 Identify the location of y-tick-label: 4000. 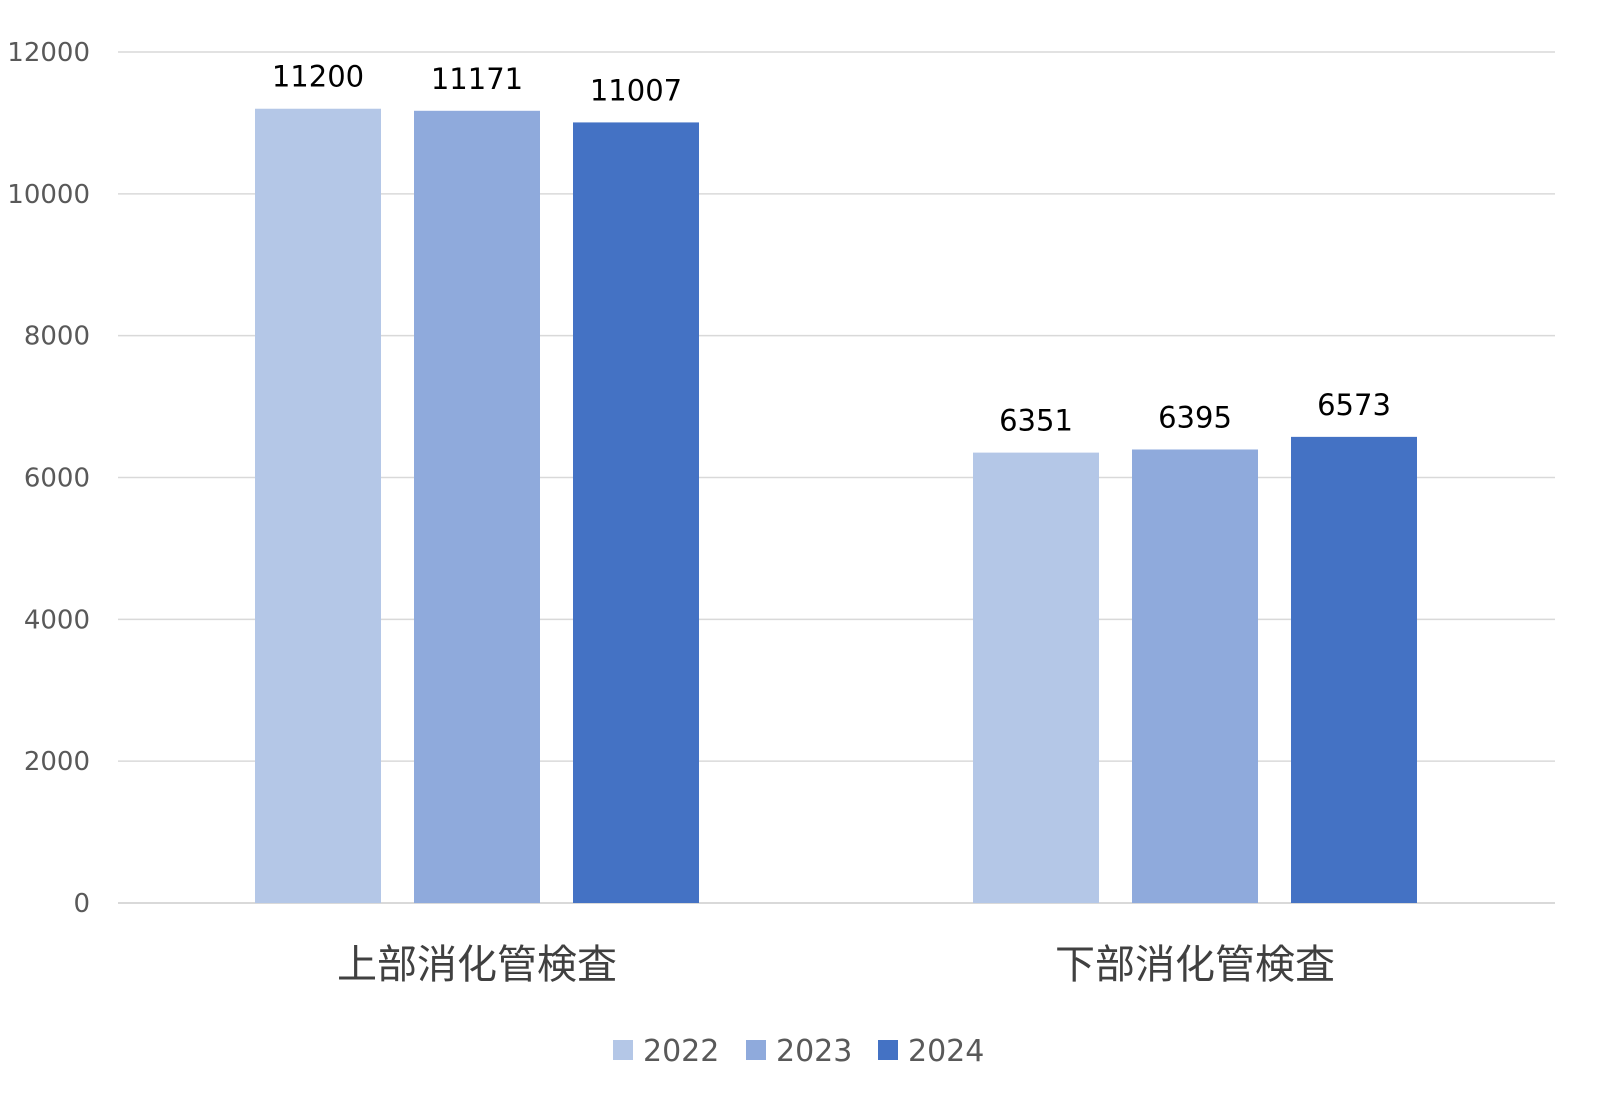
(57, 620).